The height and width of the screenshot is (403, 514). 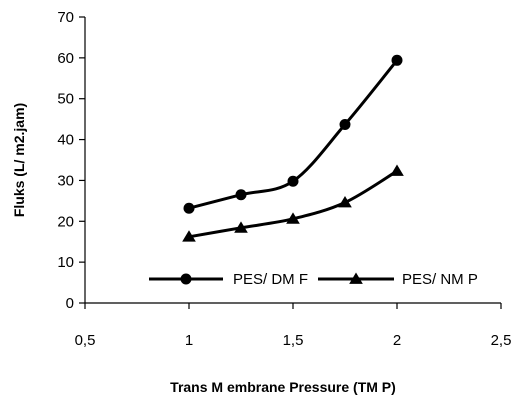 What do you see at coordinates (293, 340) in the screenshot?
I see `x-tick-label: 1,5` at bounding box center [293, 340].